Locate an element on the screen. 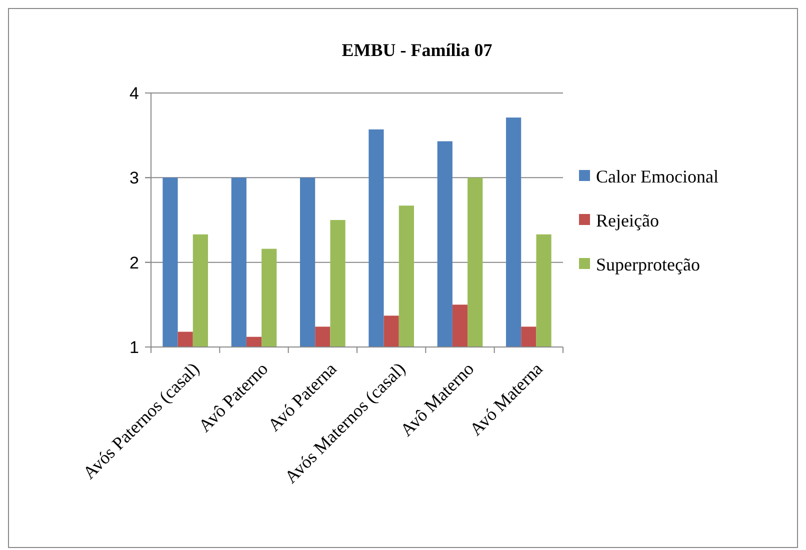  y-tick-label: 1 is located at coordinates (134, 347).